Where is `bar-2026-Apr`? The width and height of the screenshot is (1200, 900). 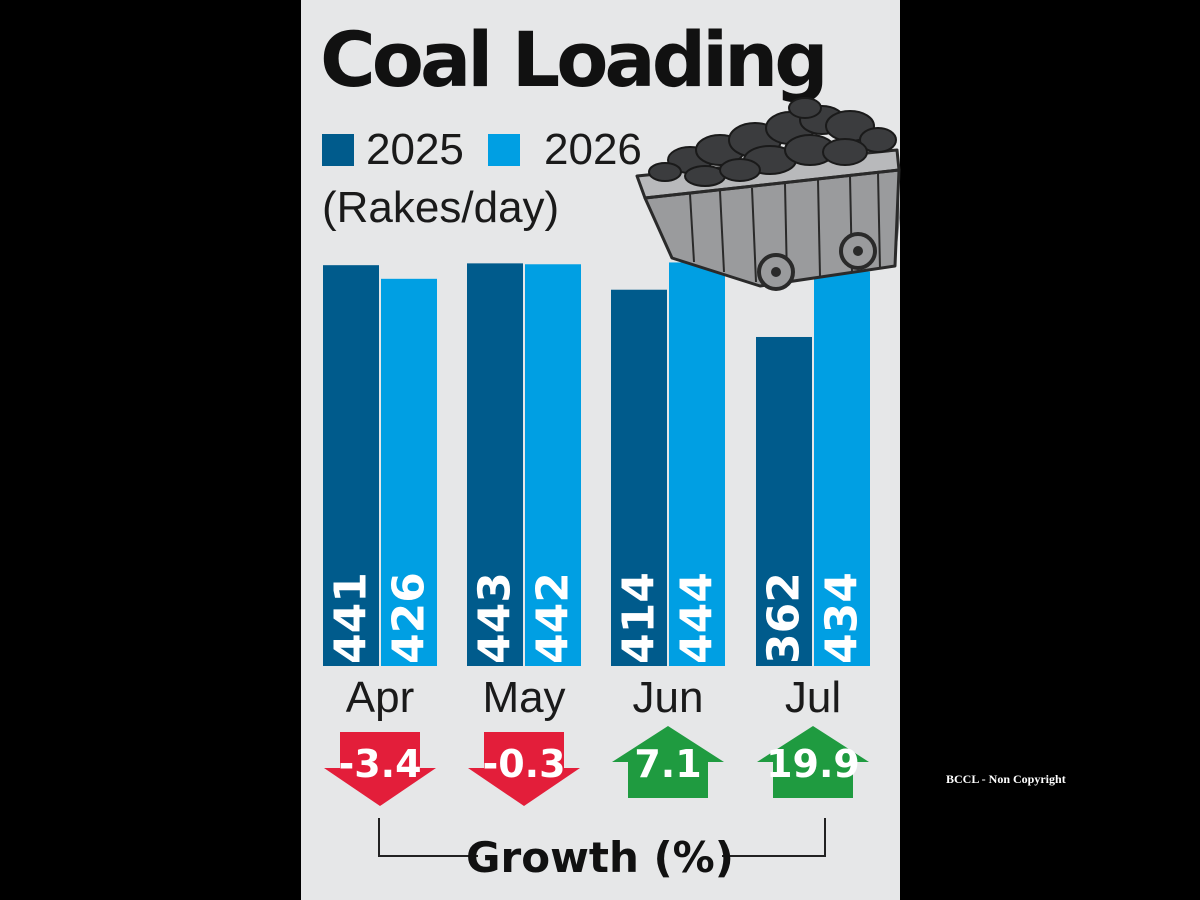 bar-2026-Apr is located at coordinates (409, 472).